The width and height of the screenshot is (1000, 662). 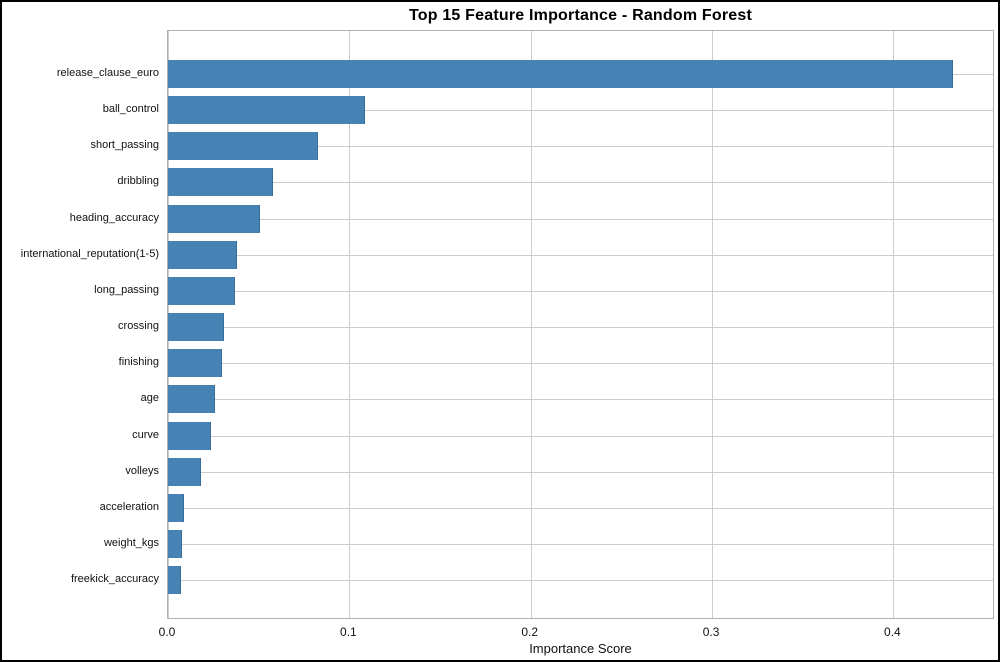 I want to click on y-tick-label: international_reputation(1-5), so click(x=89, y=253).